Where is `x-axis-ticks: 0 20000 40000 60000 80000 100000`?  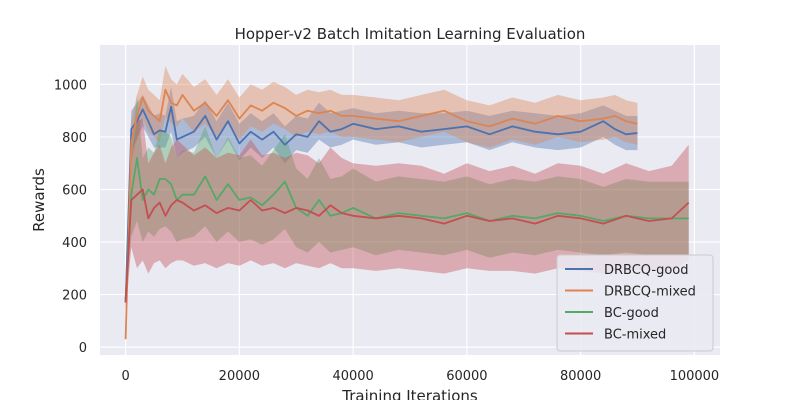
x-axis-ticks: 0 20000 40000 60000 80000 100000 is located at coordinates (420, 376).